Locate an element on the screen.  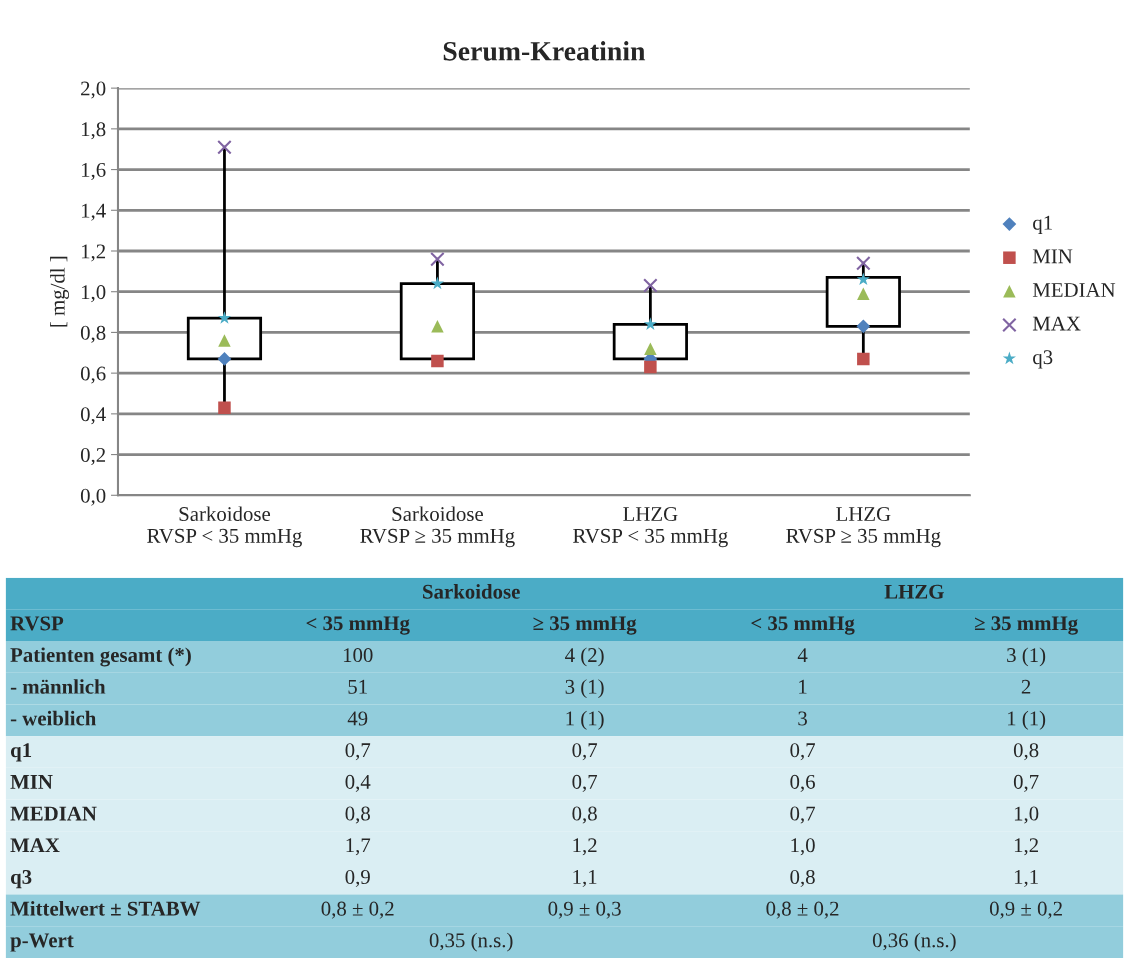
text: 4 (2) is located at coordinates (584, 657).